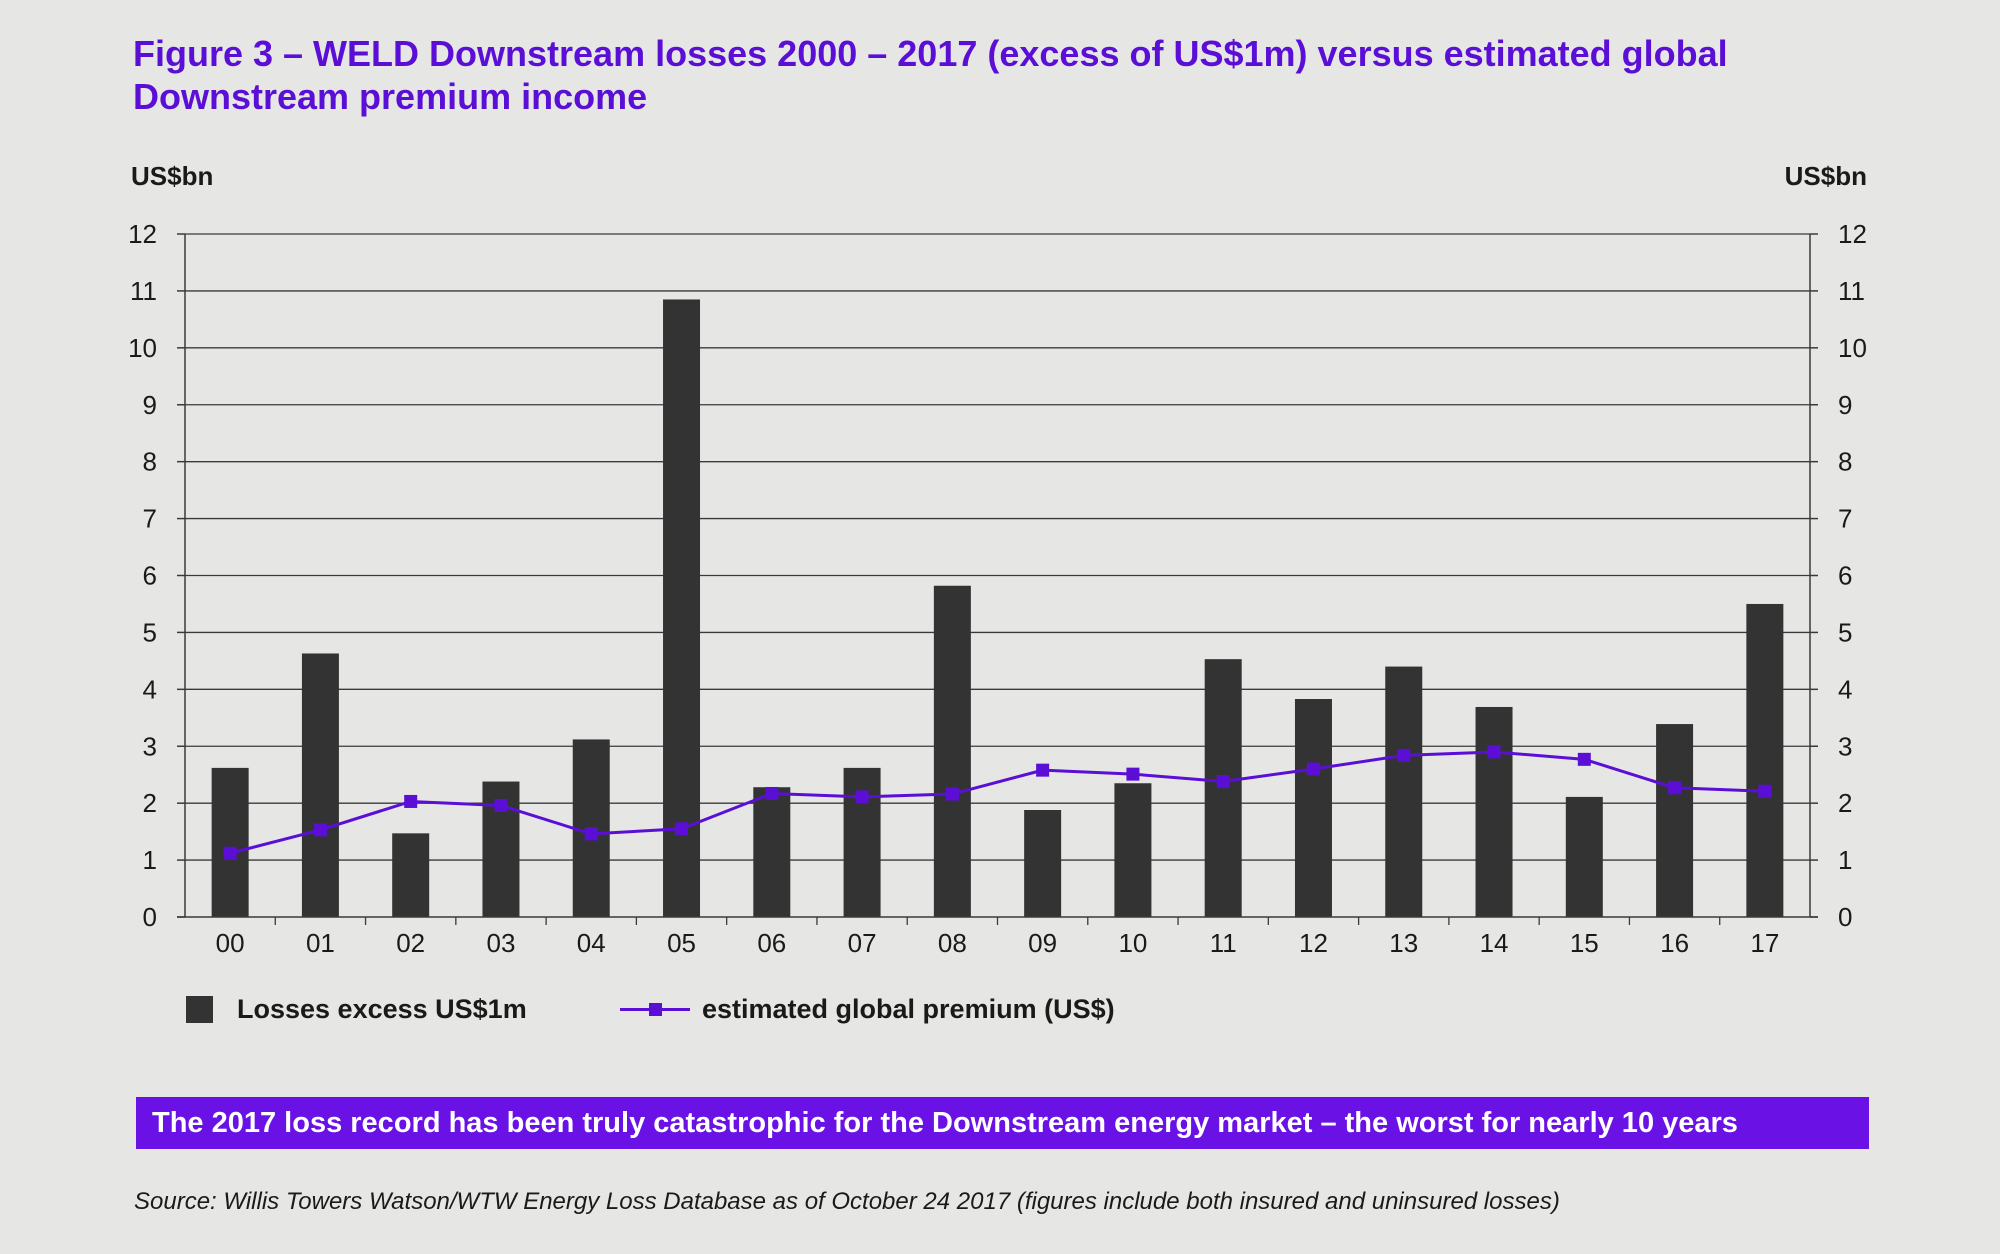 The width and height of the screenshot is (2000, 1254). What do you see at coordinates (142, 348) in the screenshot?
I see `y-tick-label-left: 10` at bounding box center [142, 348].